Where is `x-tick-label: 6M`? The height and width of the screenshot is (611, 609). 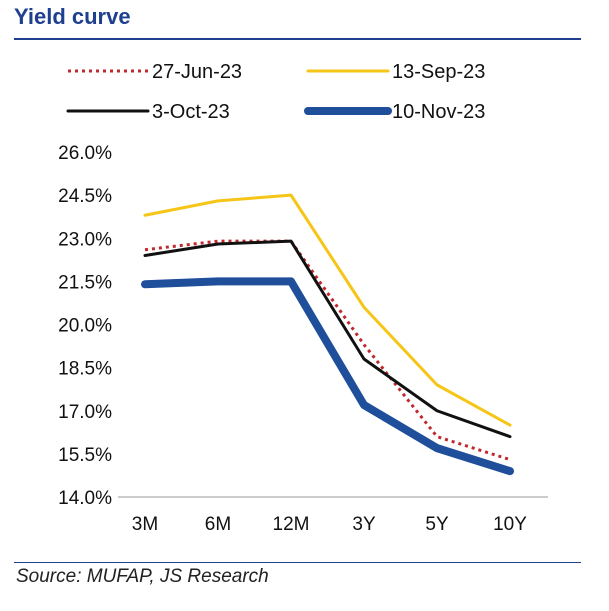 x-tick-label: 6M is located at coordinates (218, 524).